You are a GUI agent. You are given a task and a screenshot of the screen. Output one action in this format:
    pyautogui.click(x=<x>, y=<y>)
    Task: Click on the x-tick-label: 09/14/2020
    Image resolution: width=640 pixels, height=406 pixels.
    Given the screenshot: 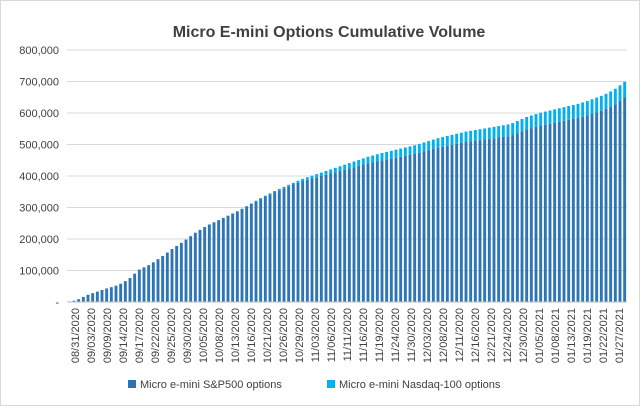 What is the action you would take?
    pyautogui.click(x=124, y=335)
    